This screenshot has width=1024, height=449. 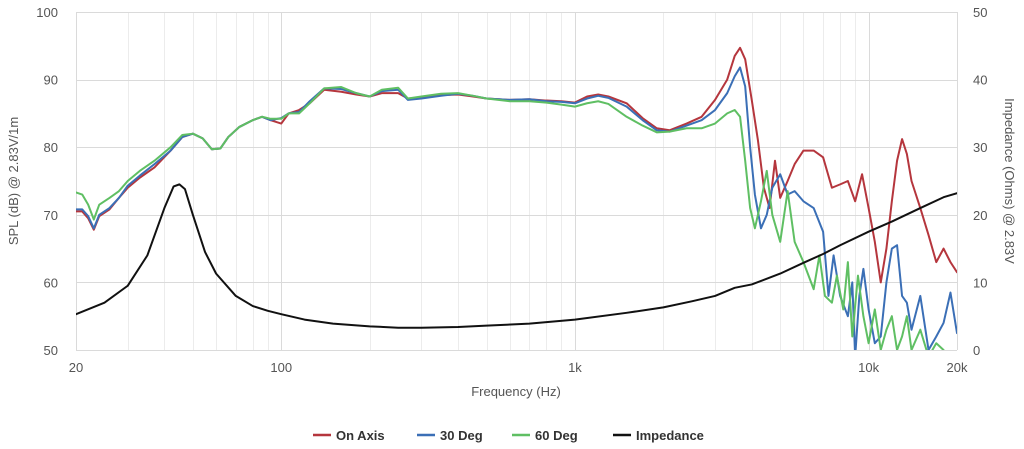 What do you see at coordinates (670, 435) in the screenshot?
I see `legend-label: Impedance` at bounding box center [670, 435].